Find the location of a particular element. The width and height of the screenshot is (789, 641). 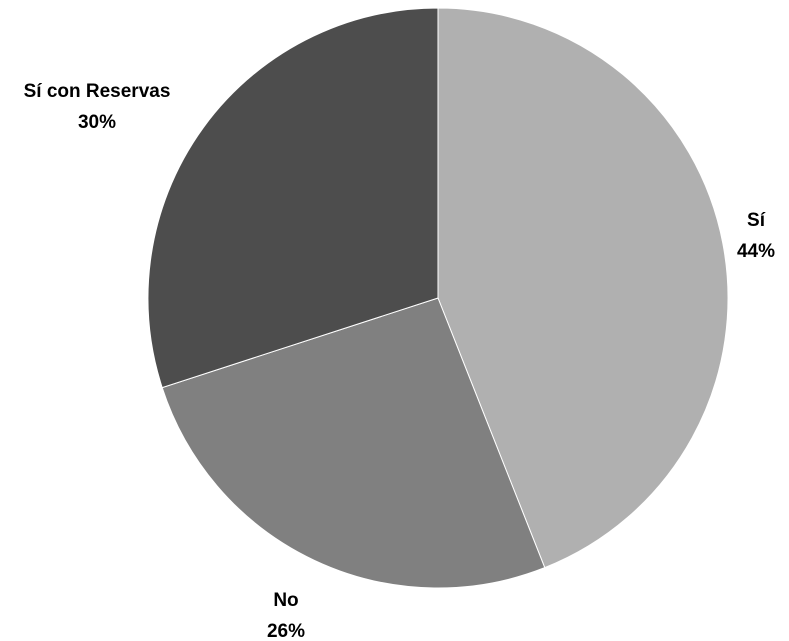

slice-category-label: Sí is located at coordinates (756, 220).